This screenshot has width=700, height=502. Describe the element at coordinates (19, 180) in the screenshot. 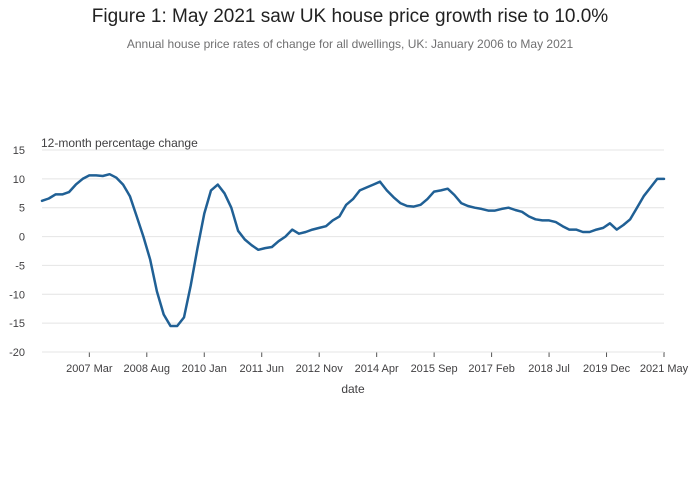

I see `y-tick-label: 10` at that location.